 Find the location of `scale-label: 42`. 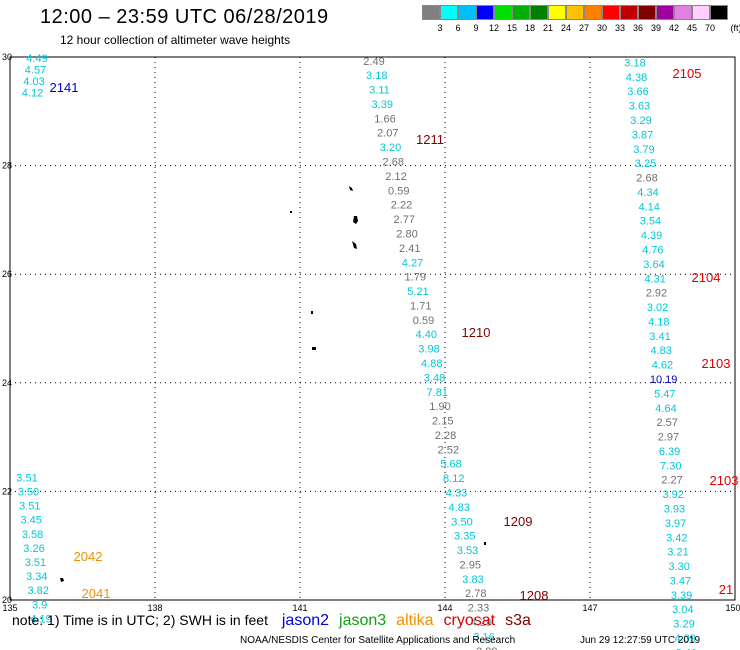

scale-label: 42 is located at coordinates (673, 28).